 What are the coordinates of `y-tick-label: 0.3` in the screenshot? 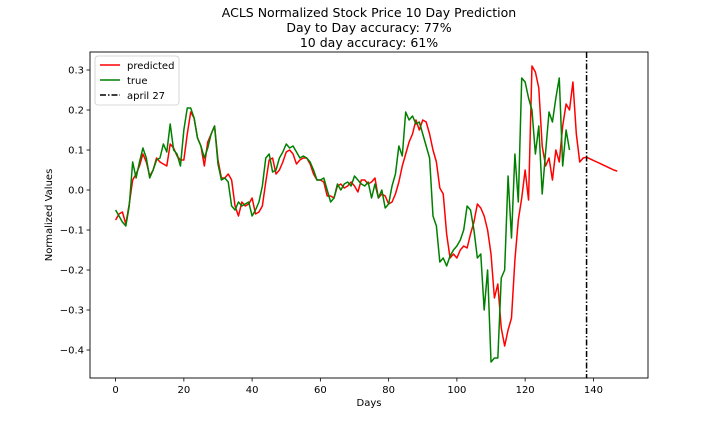 It's located at (76, 71).